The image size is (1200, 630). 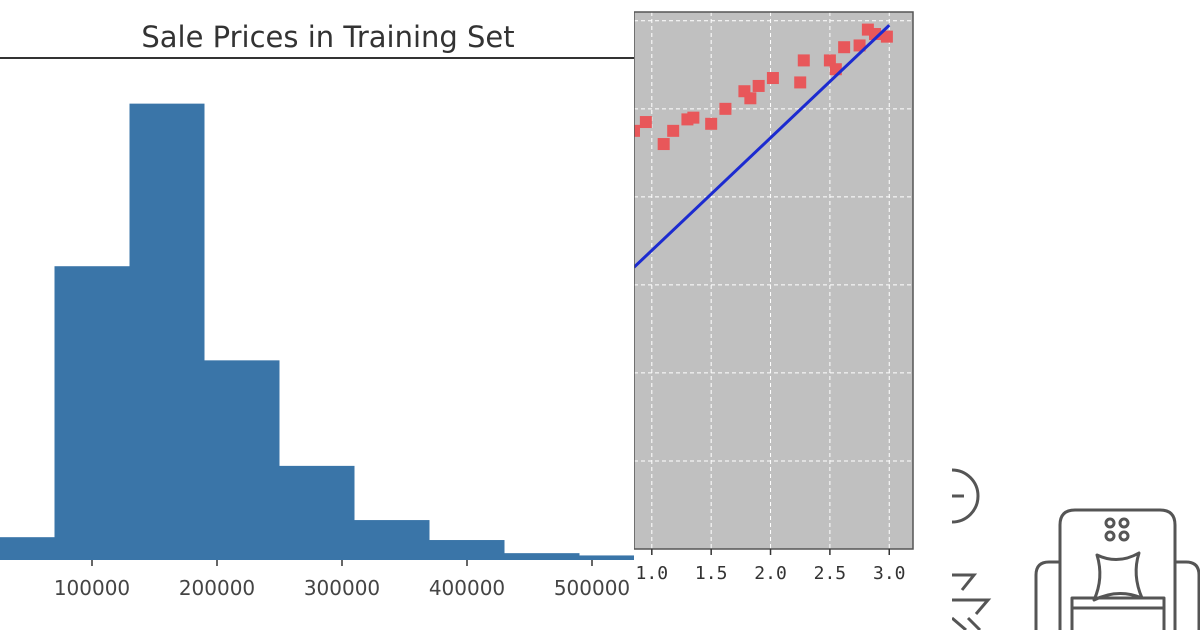 I want to click on faucet-icon, so click(x=972, y=601).